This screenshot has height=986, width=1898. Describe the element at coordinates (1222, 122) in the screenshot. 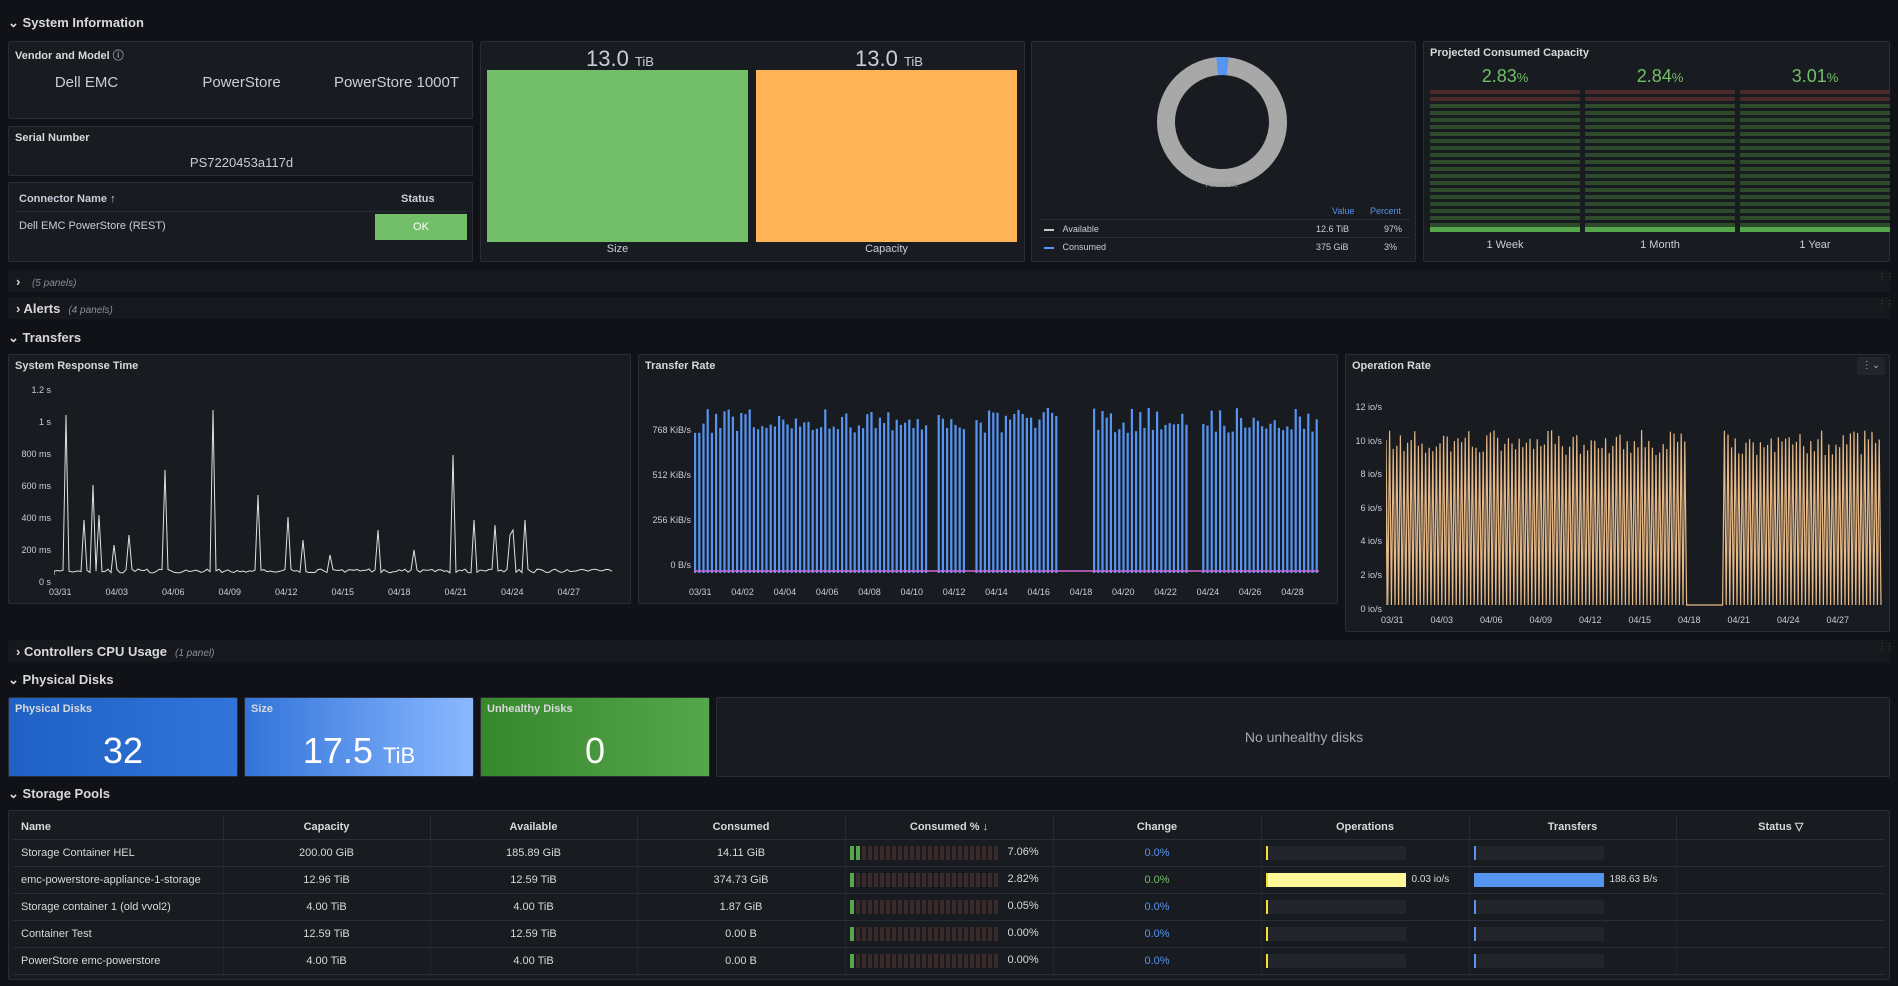

I see `donut-chart` at that location.